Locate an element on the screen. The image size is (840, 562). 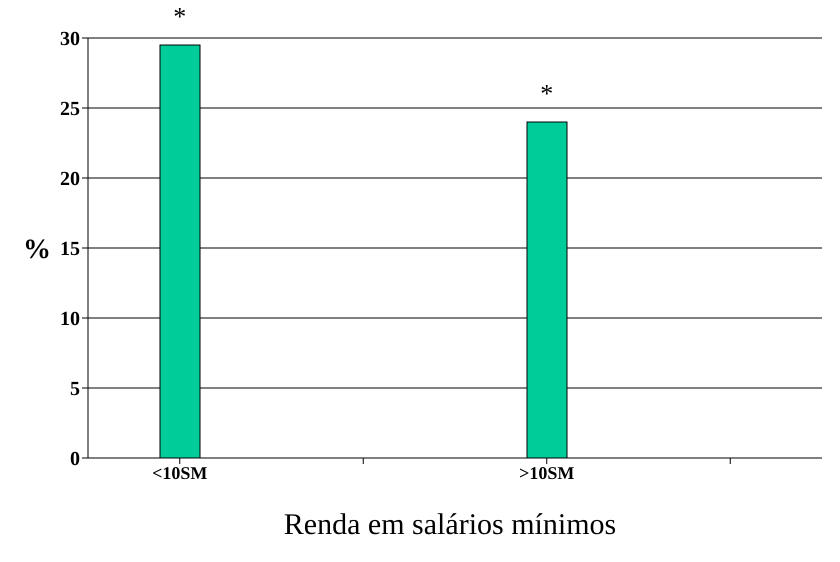
x-tick-label: <10SM is located at coordinates (180, 472).